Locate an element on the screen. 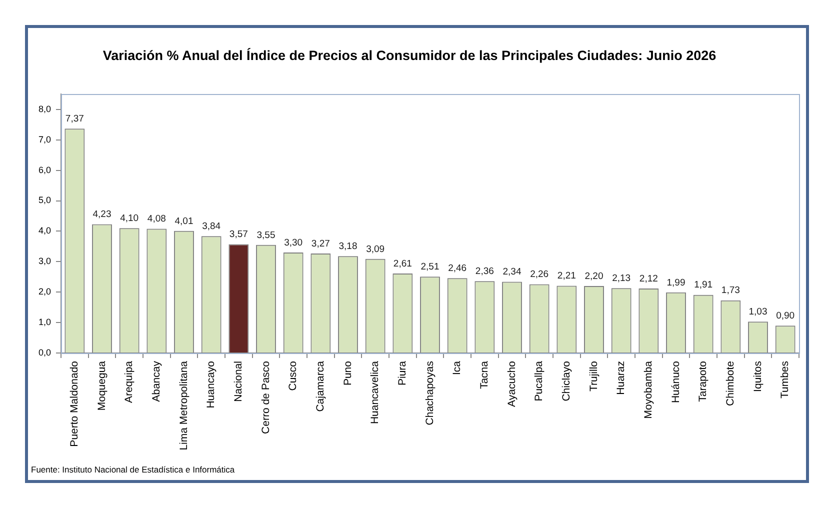 The height and width of the screenshot is (518, 828). chart-title: Variación % Anual del Índice de Precios al Consumidor de las Principales Ciudades: Junio 2026 is located at coordinates (409, 55).